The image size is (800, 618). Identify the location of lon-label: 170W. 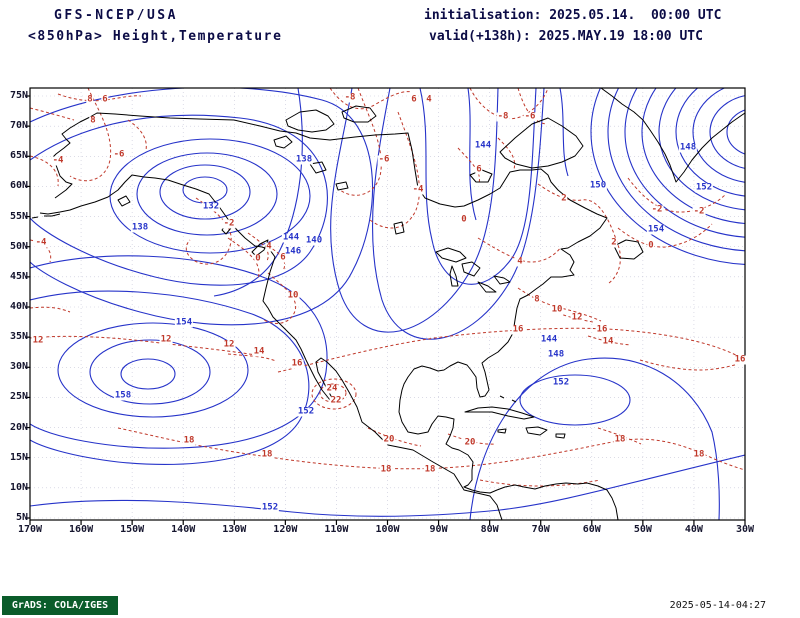
(30, 529).